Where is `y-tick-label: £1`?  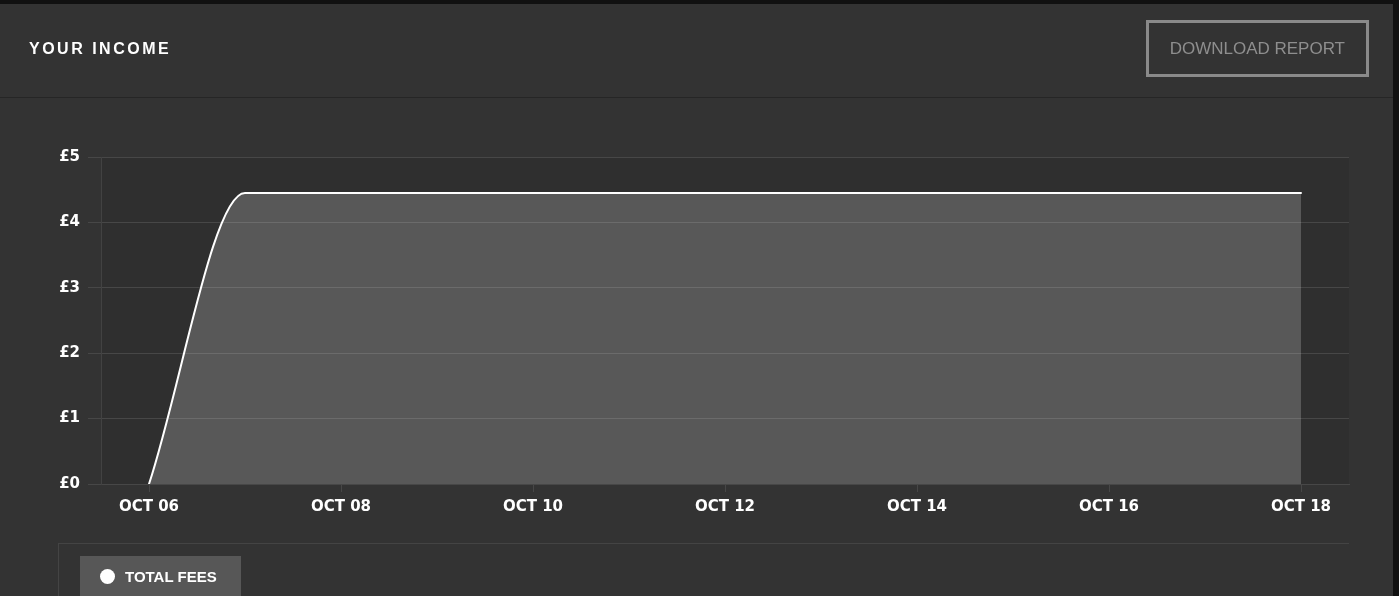 y-tick-label: £1 is located at coordinates (69, 417).